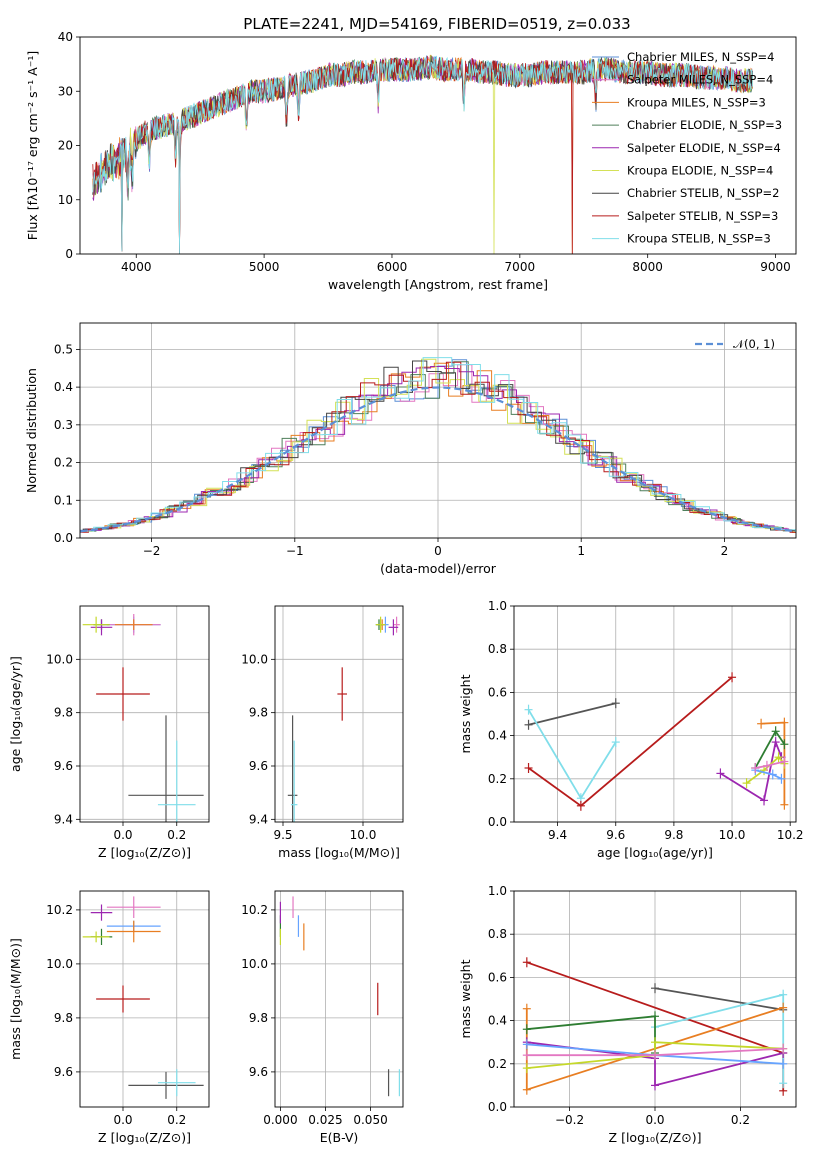 This screenshot has height=1170, width=819. What do you see at coordinates (295, 551) in the screenshot?
I see `x-tick-label: −1` at bounding box center [295, 551].